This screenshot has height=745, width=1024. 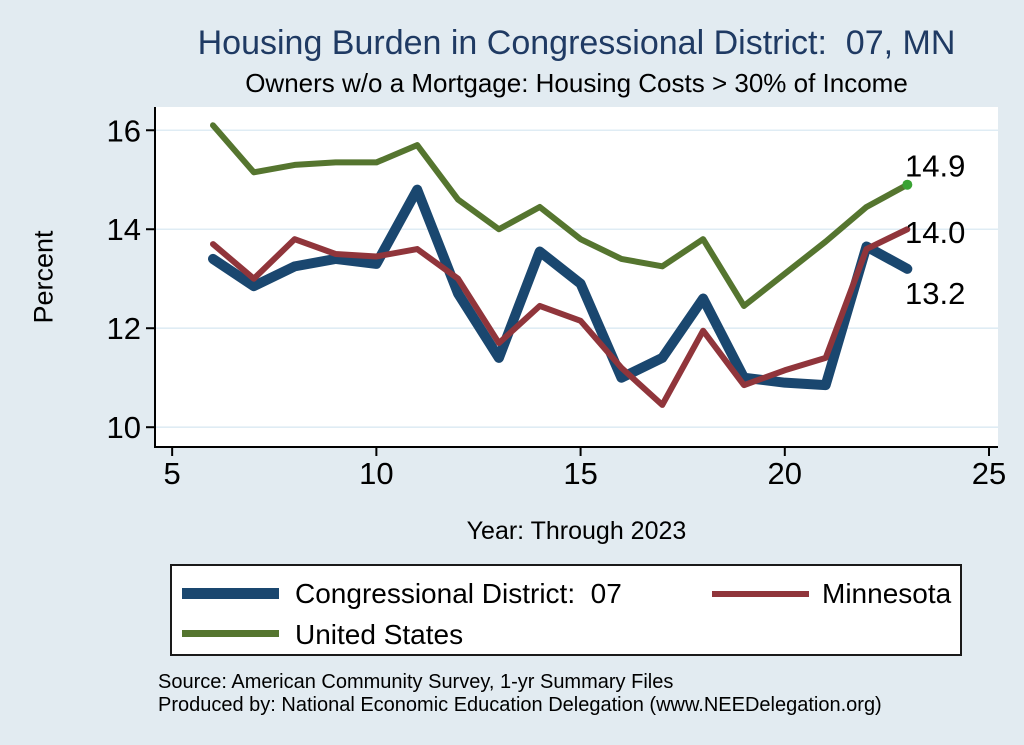 I want to click on x-tick-label-15: 15, so click(x=580, y=473).